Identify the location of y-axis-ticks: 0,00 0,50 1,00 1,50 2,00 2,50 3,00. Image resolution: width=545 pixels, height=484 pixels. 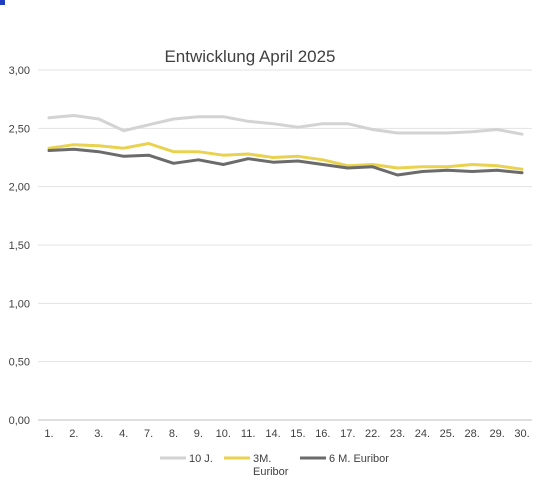
(19, 246).